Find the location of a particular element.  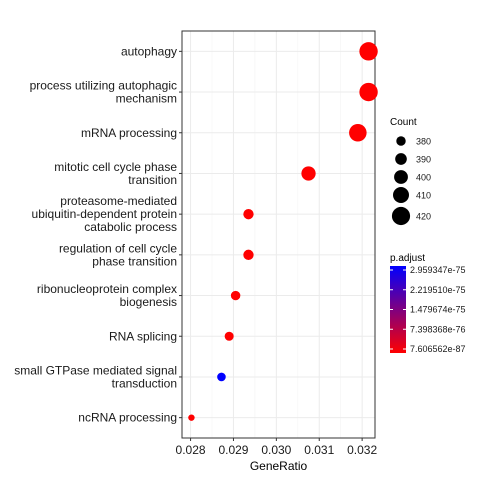

y-tick-label-line: biogenesis is located at coordinates (148, 302).